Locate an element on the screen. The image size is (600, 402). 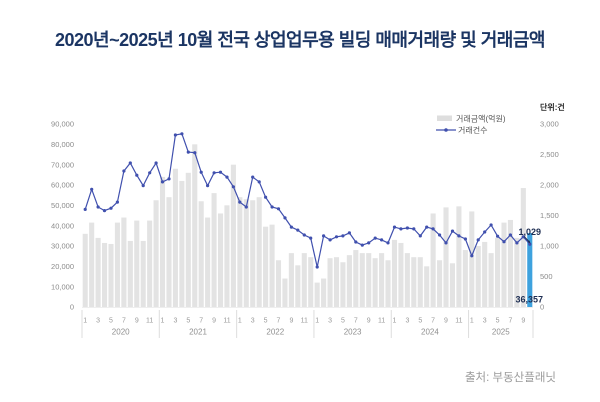
annotation-arrow-head is located at coordinates (529, 242).